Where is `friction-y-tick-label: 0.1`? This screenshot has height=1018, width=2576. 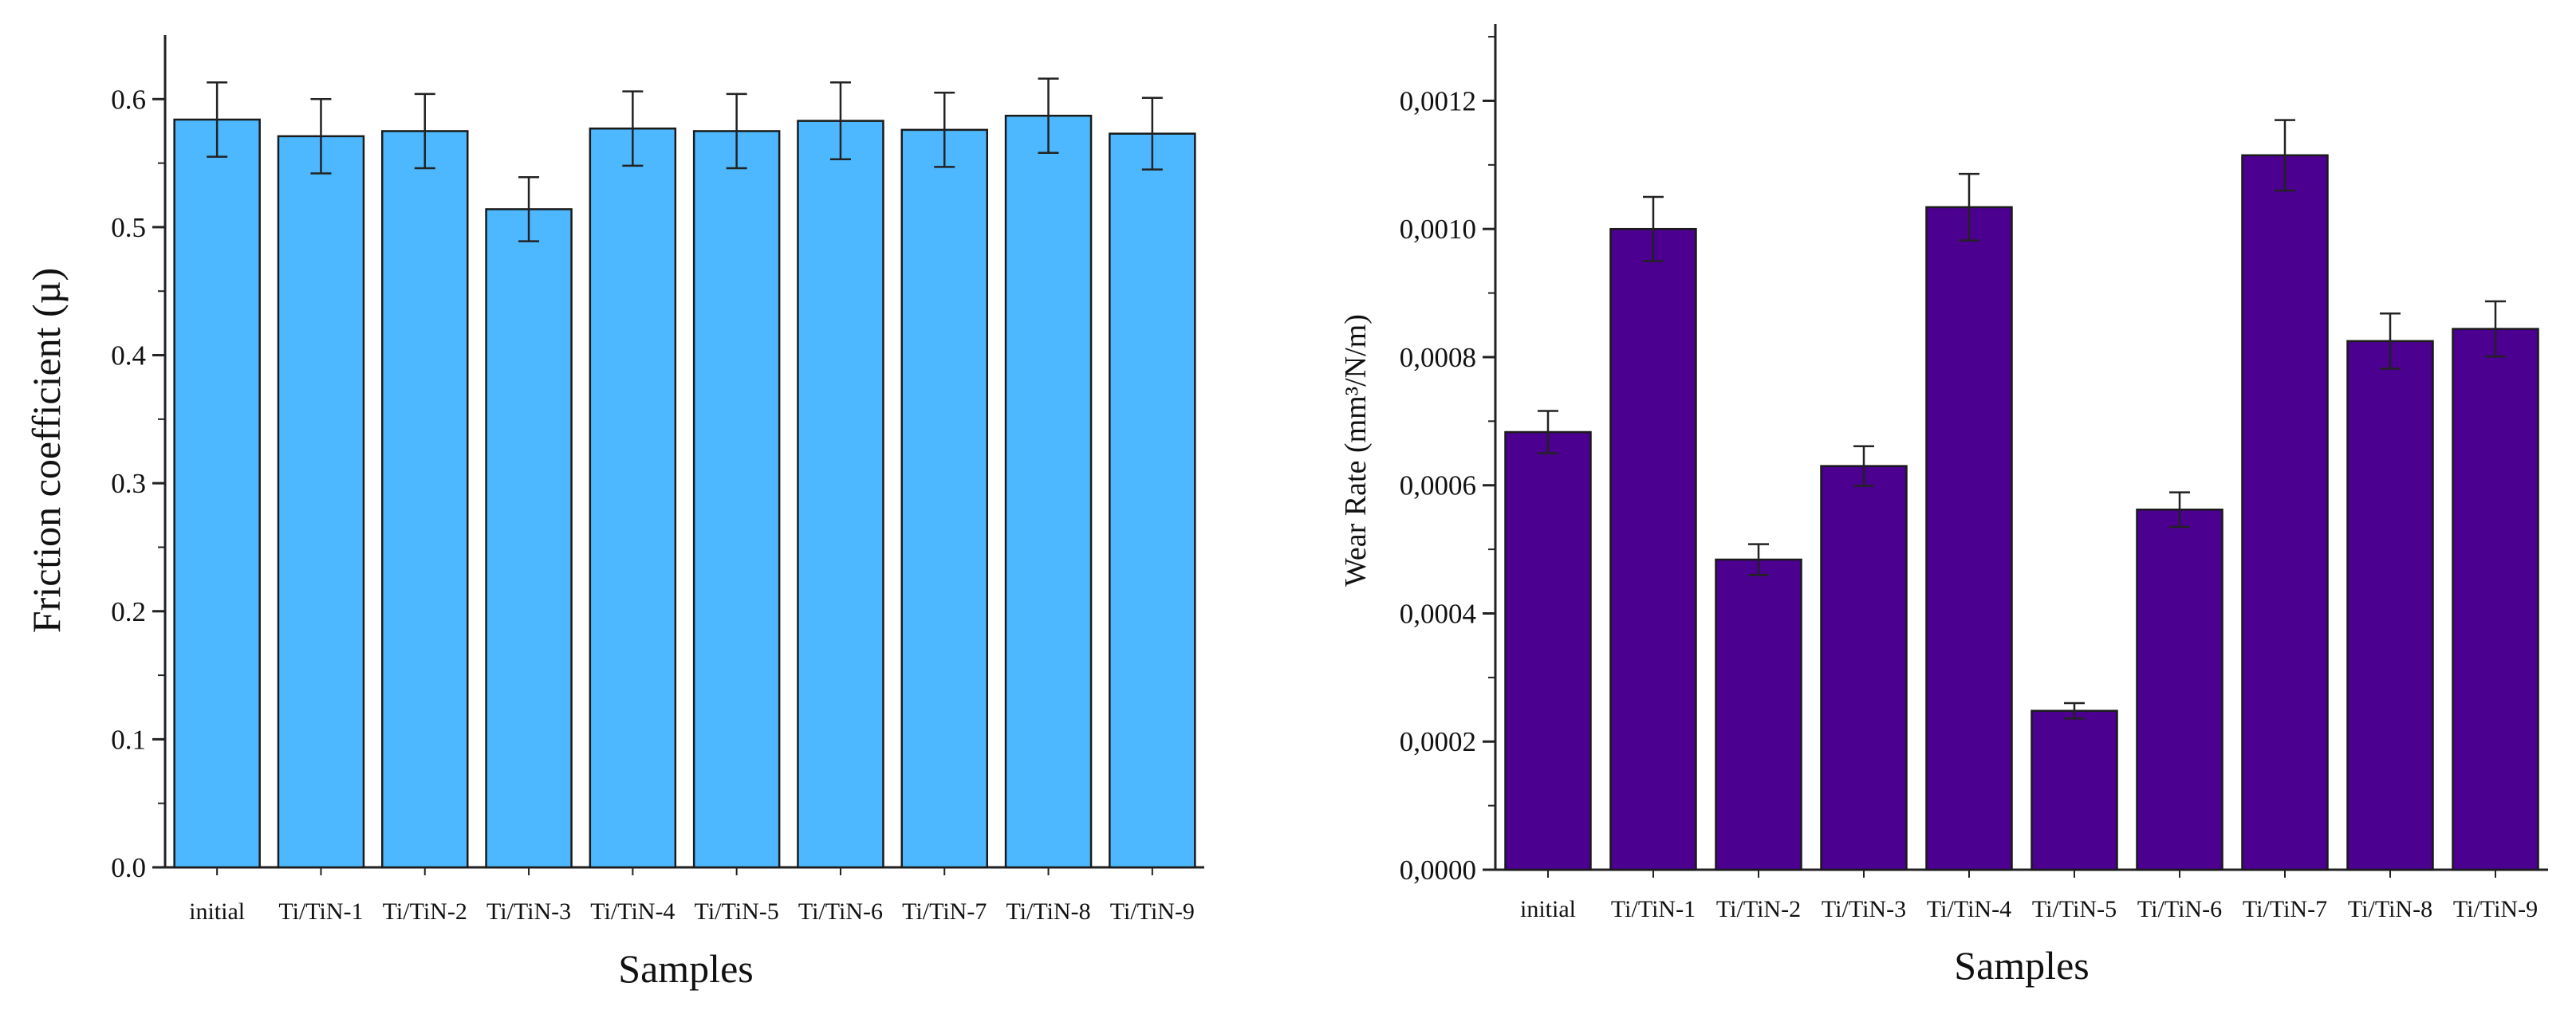
friction-y-tick-label: 0.1 is located at coordinates (128, 739).